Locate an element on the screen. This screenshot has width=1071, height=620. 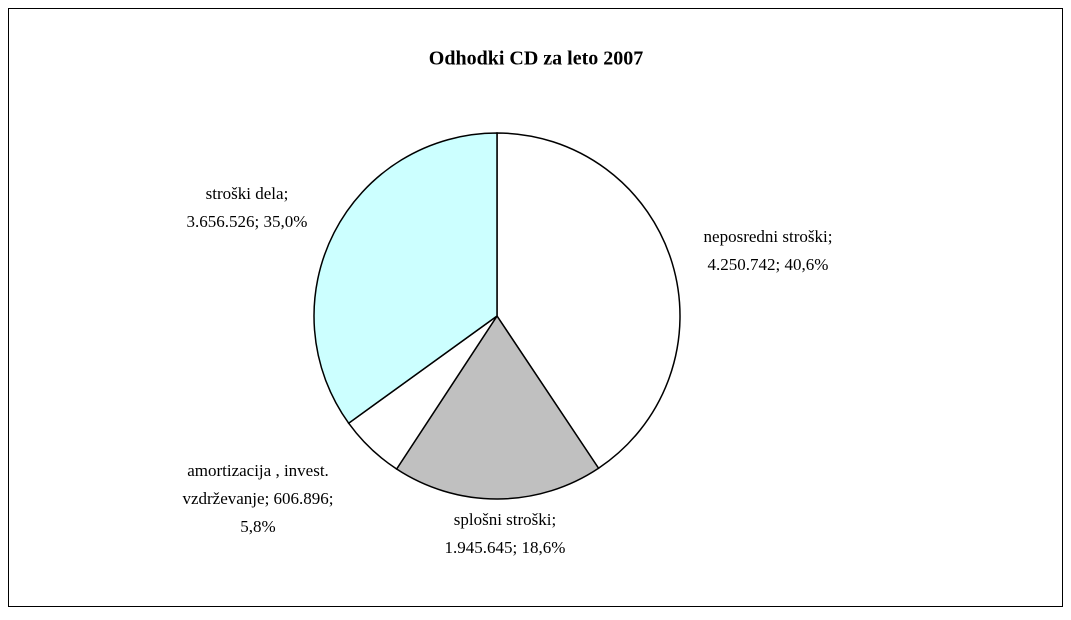
data-label: amortizacija , invest. is located at coordinates (258, 470).